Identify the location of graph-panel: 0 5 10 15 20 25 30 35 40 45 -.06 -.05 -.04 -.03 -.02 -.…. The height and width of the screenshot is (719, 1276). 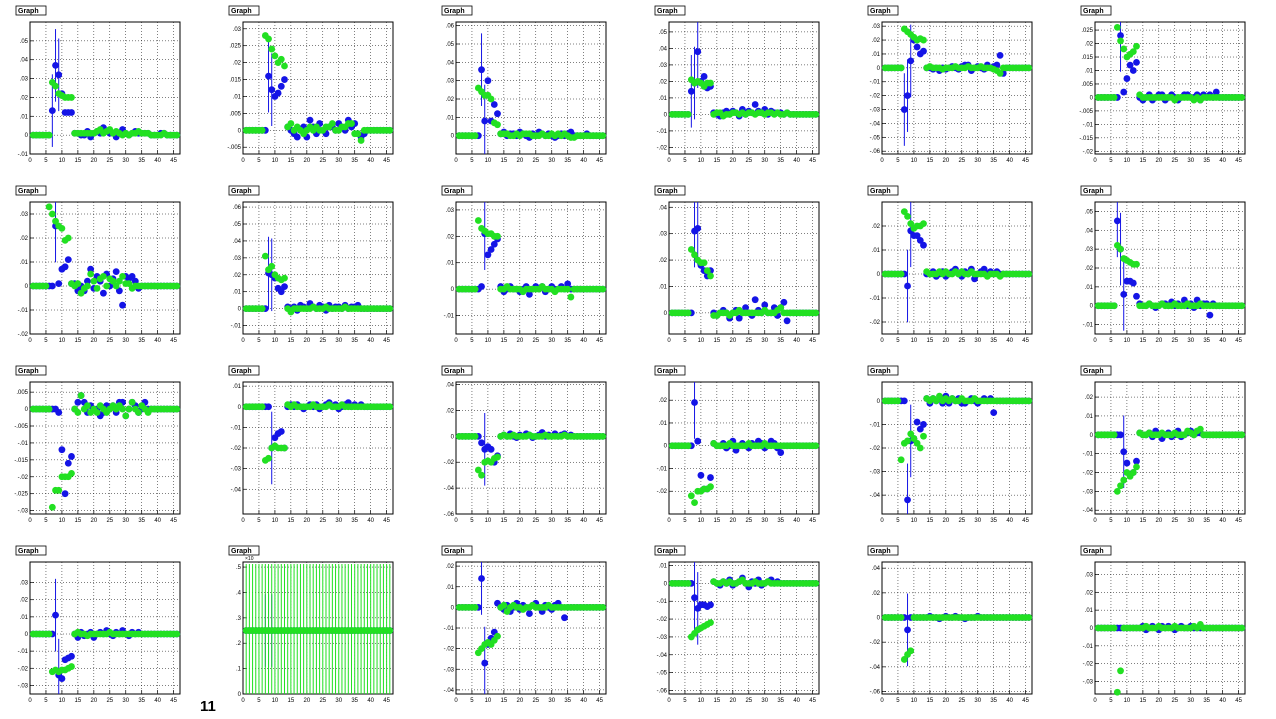
(950, 84).